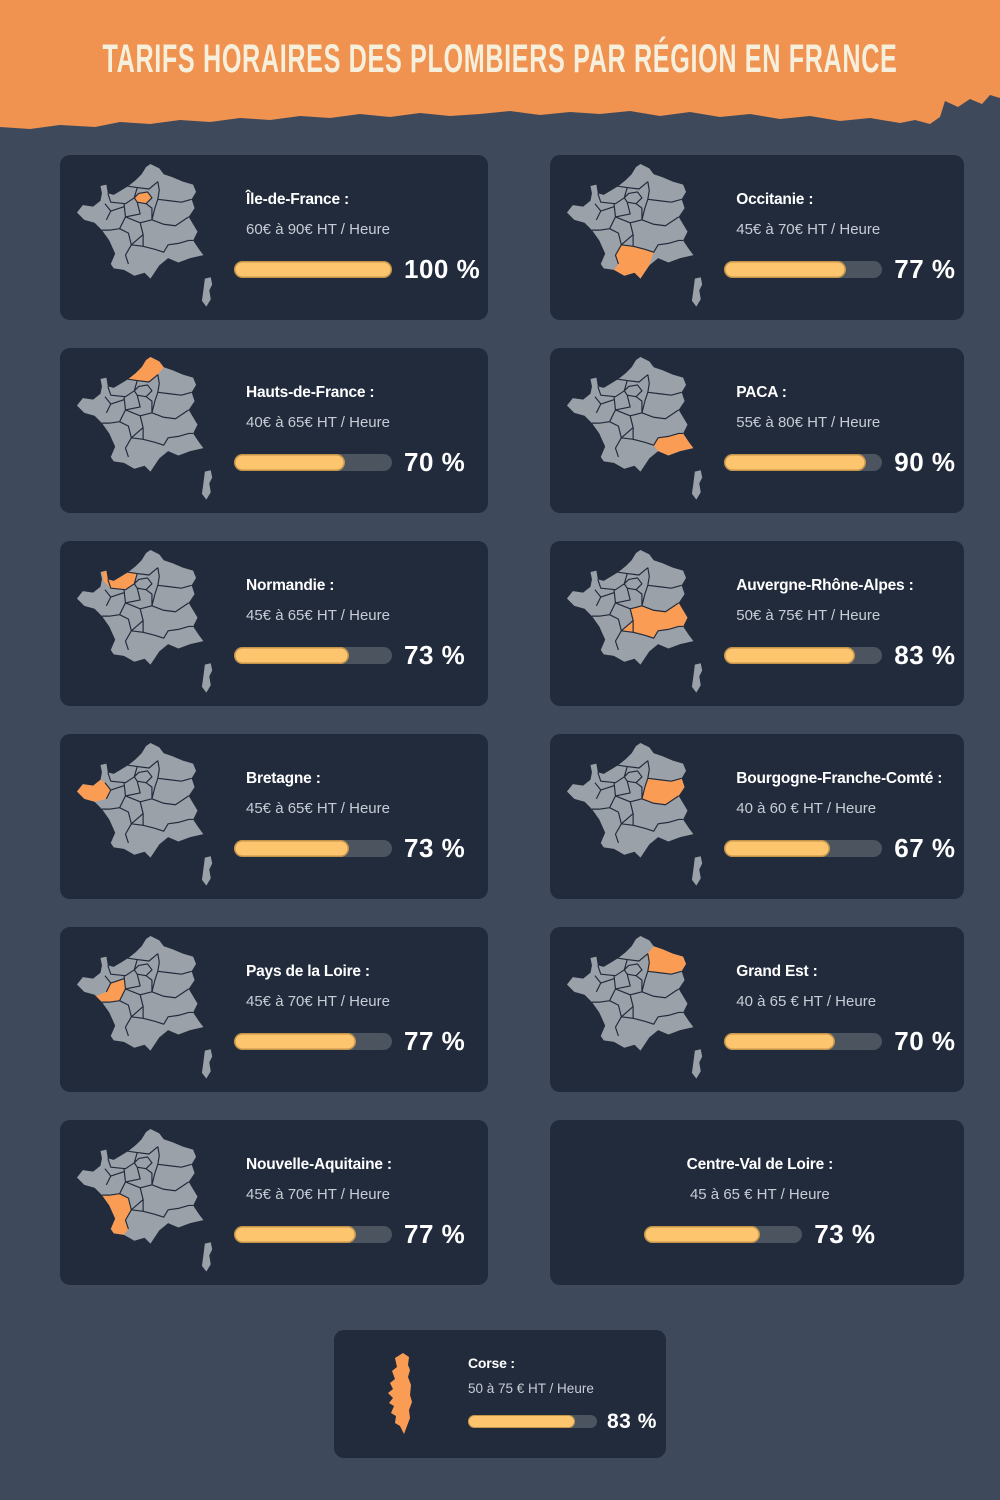 This screenshot has height=1500, width=1000. I want to click on progress-row: 90 %, so click(839, 462).